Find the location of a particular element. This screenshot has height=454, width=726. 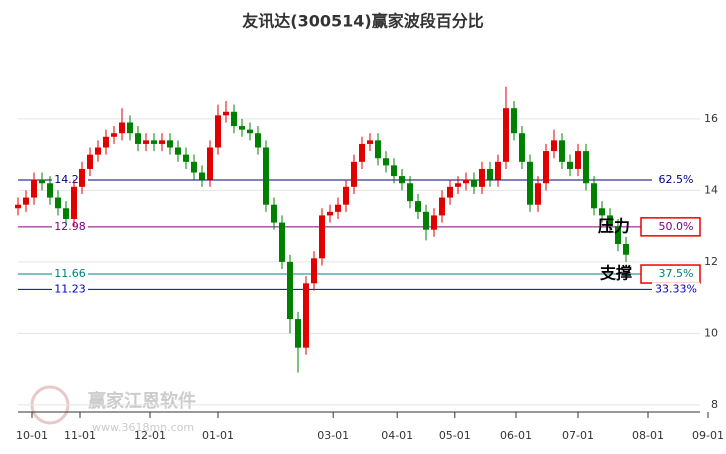

watermark-url: www.3618mn.com is located at coordinates (143, 427).